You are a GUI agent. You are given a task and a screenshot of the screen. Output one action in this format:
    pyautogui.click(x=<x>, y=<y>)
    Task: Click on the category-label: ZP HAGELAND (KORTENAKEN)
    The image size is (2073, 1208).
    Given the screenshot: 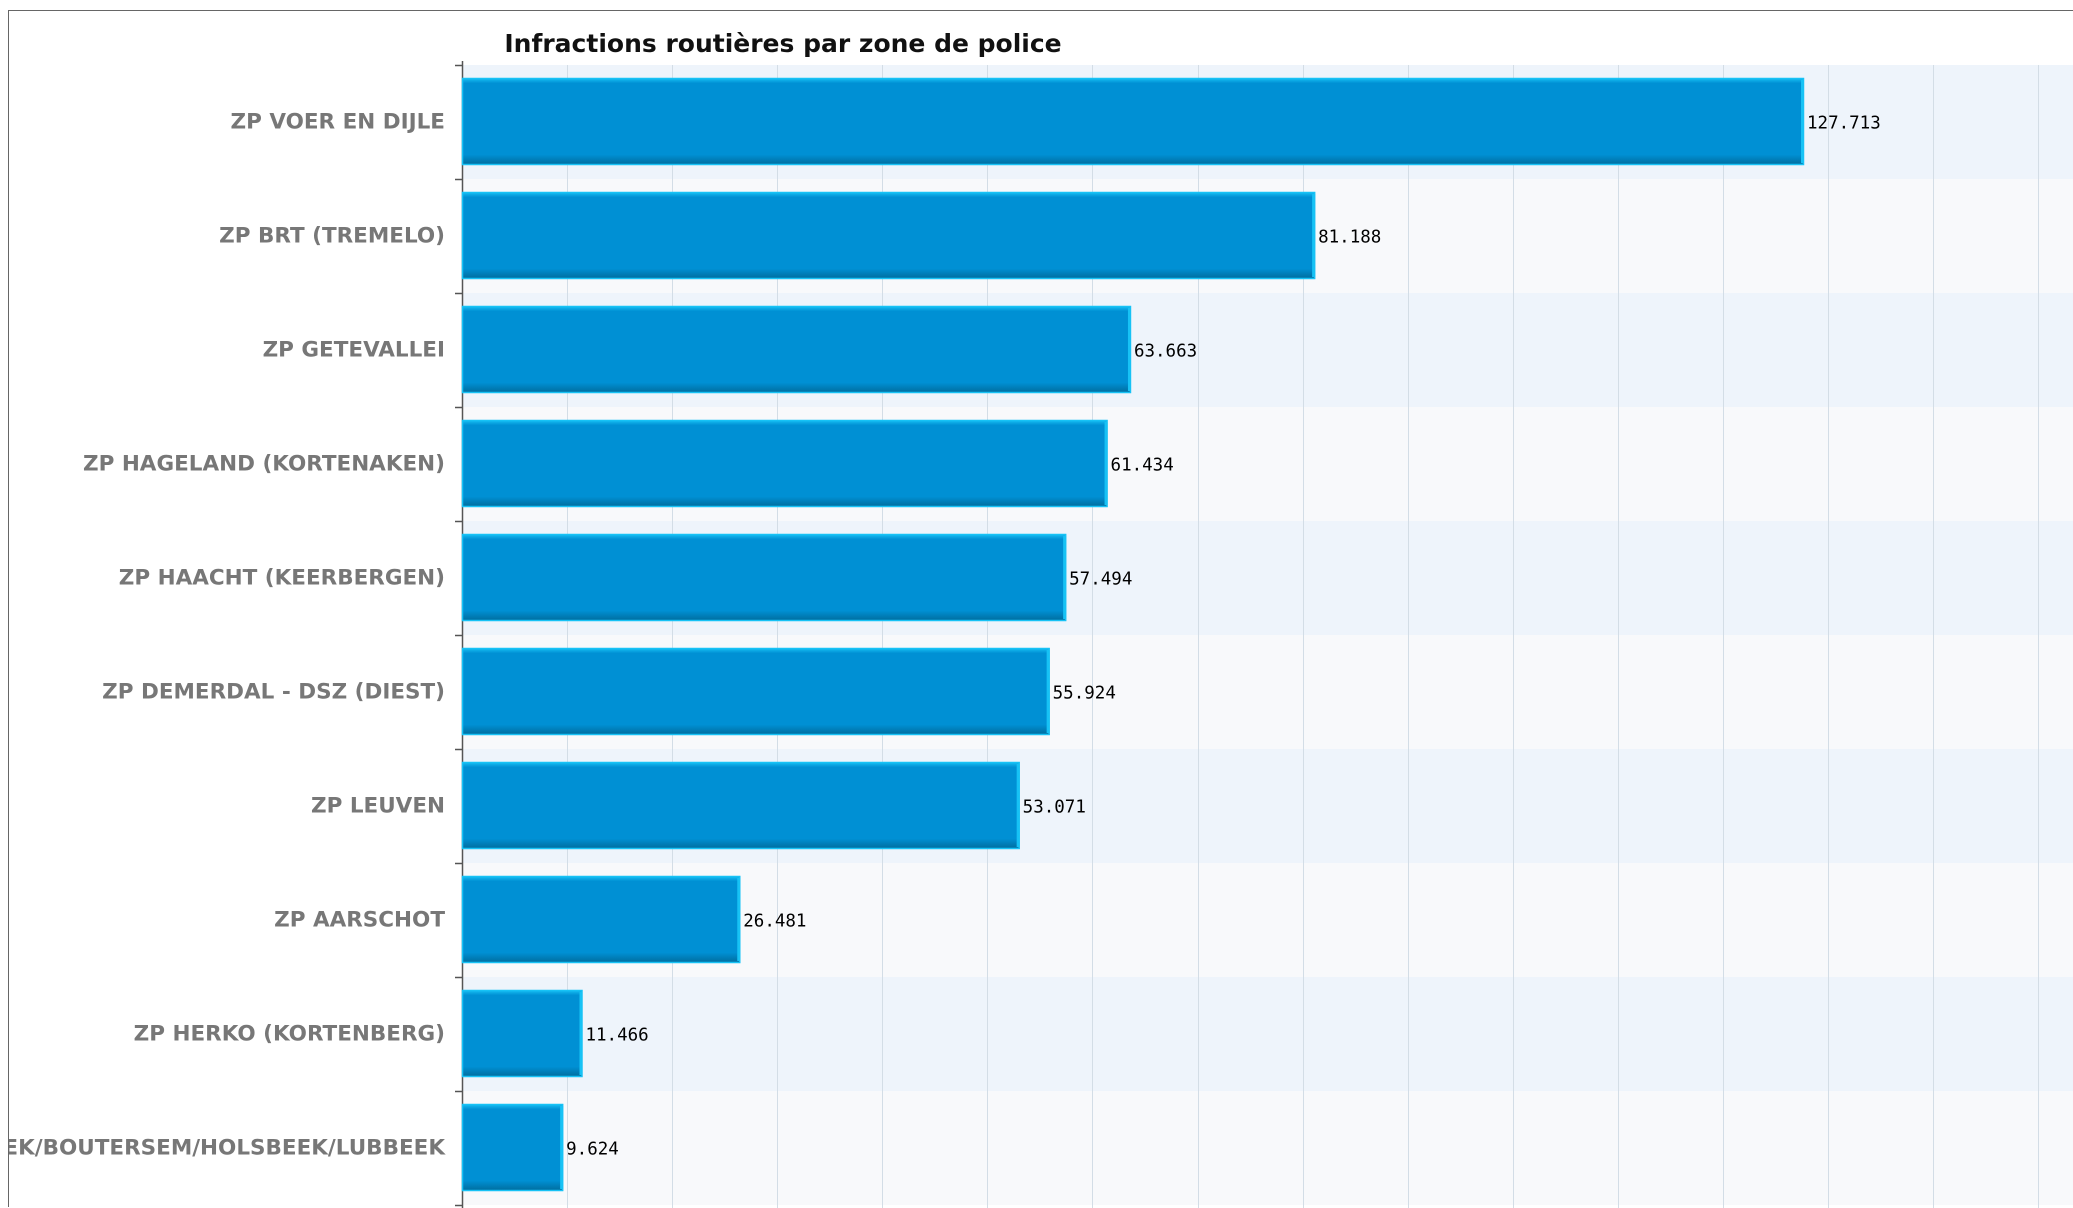 What is the action you would take?
    pyautogui.click(x=264, y=464)
    